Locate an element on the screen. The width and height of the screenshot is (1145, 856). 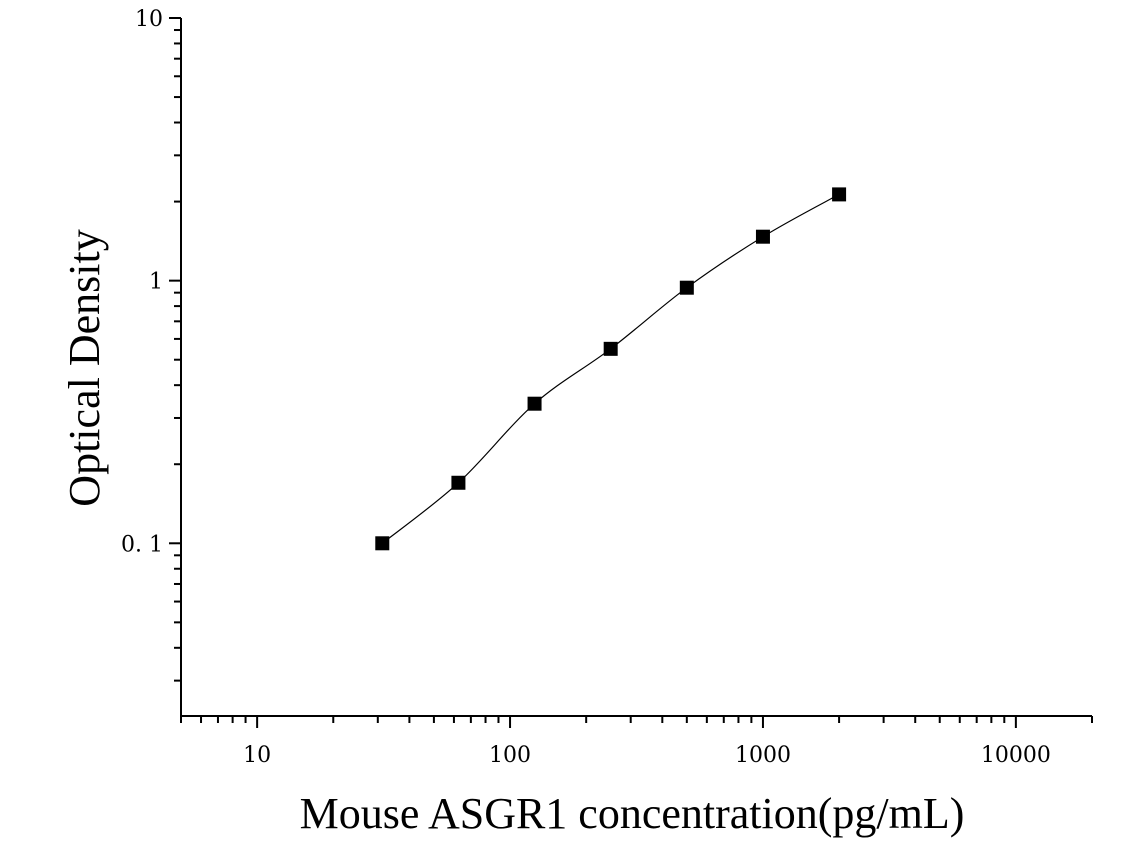
x-tick-label: 1000 is located at coordinates (763, 755).